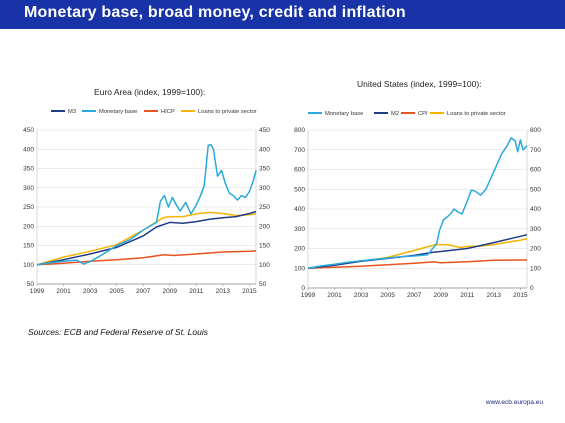  What do you see at coordinates (264, 265) in the screenshot?
I see `euro-y-tick-right: 100` at bounding box center [264, 265].